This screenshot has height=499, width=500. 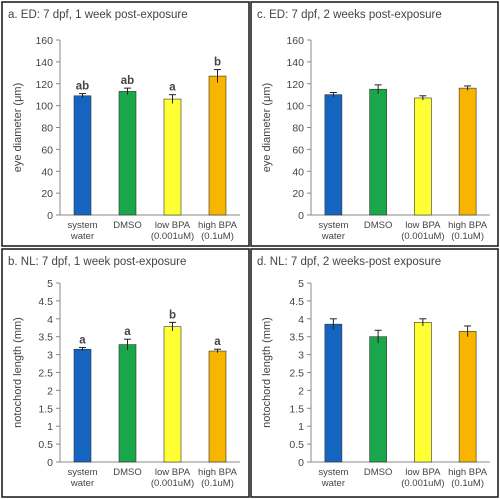 What do you see at coordinates (97, 262) in the screenshot?
I see `chart-title: b. NL: 7 dpf, 1 week post-exposure` at bounding box center [97, 262].